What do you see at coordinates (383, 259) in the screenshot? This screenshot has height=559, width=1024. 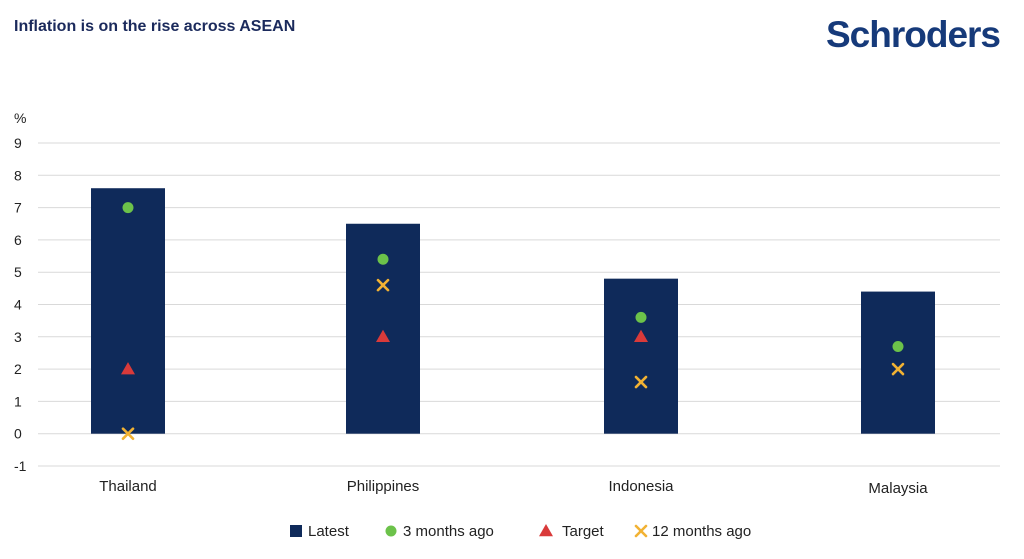 I see `circle-marker-philippines` at bounding box center [383, 259].